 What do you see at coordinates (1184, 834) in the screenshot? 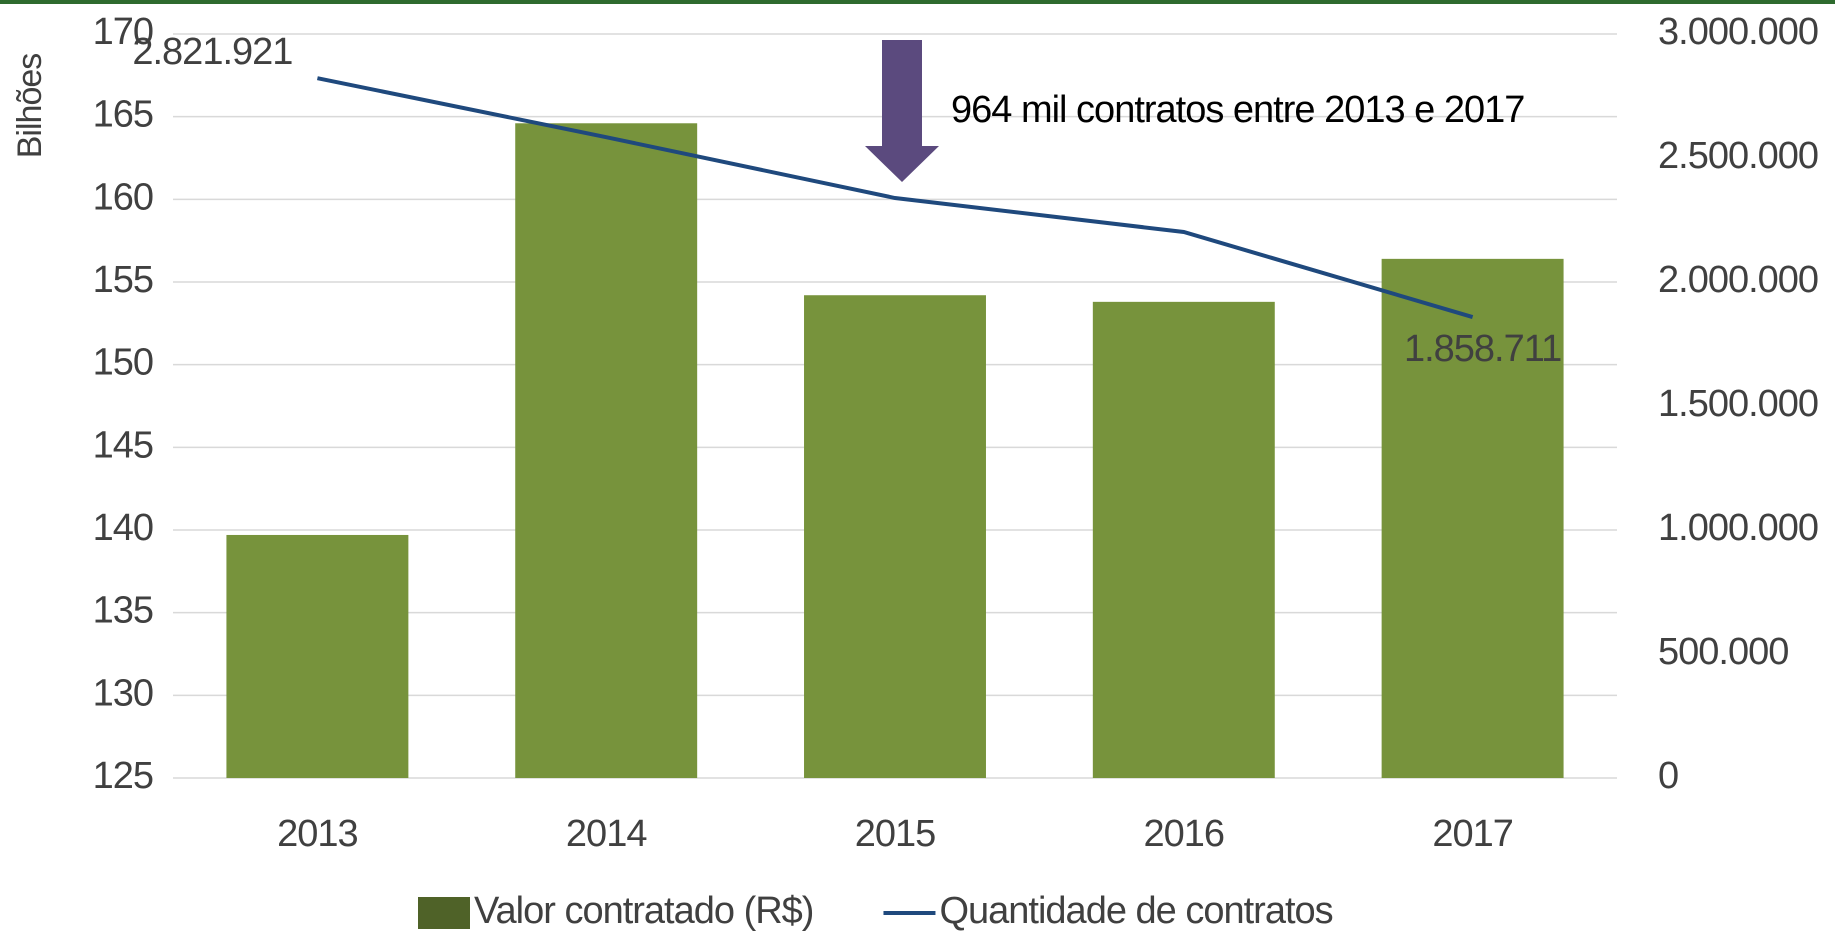
I see `x-tick-label: 2016` at bounding box center [1184, 834].